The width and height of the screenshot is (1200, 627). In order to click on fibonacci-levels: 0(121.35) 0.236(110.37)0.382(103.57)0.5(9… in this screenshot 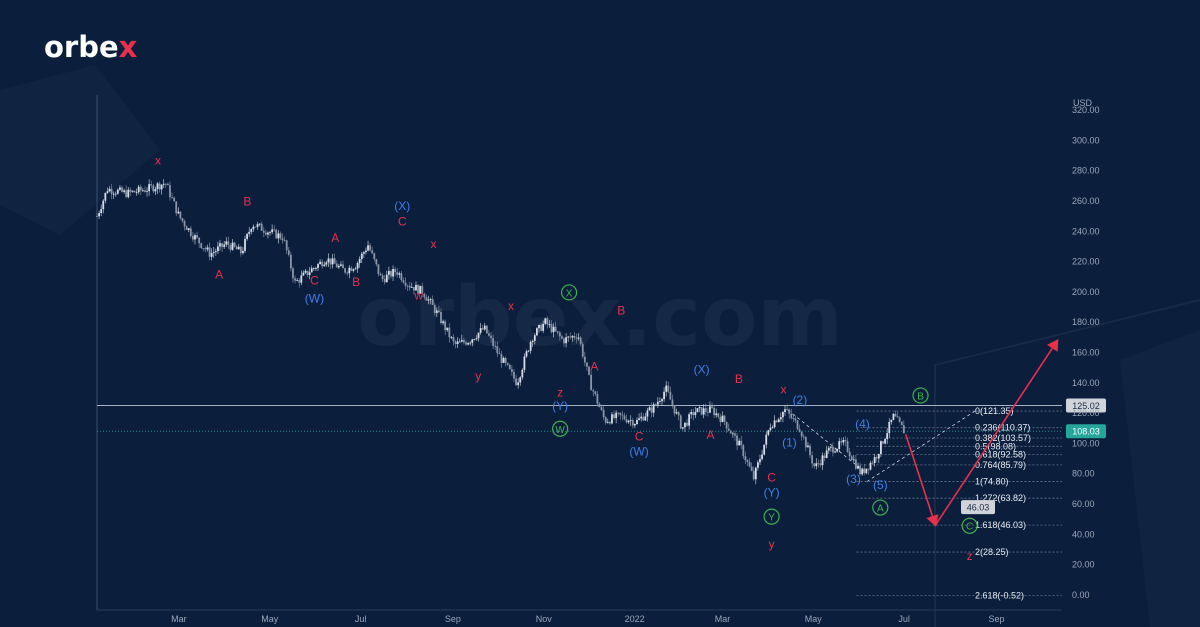, I will do `click(924, 503)`.